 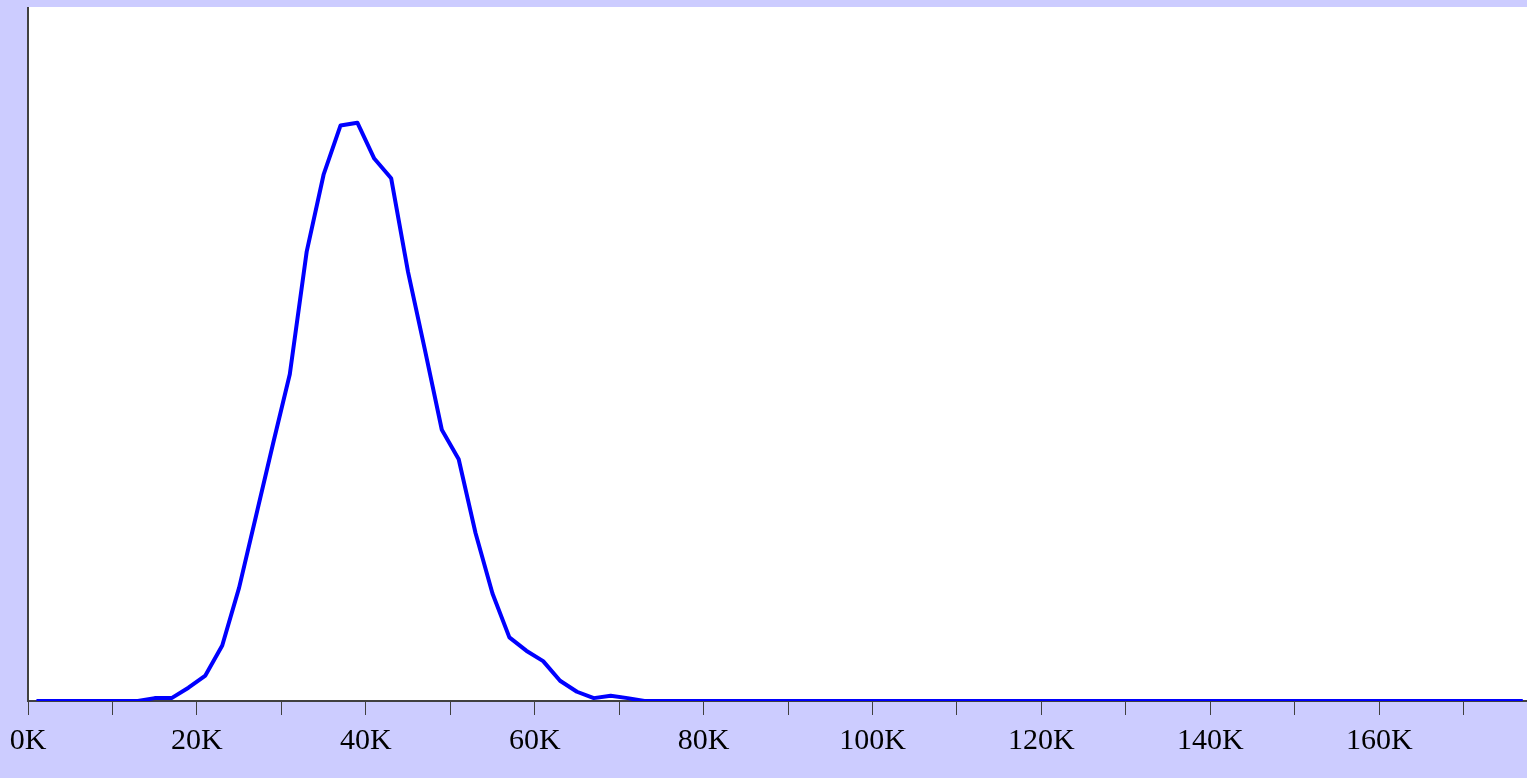 I want to click on x-tick-label: 140K, so click(x=1210, y=738).